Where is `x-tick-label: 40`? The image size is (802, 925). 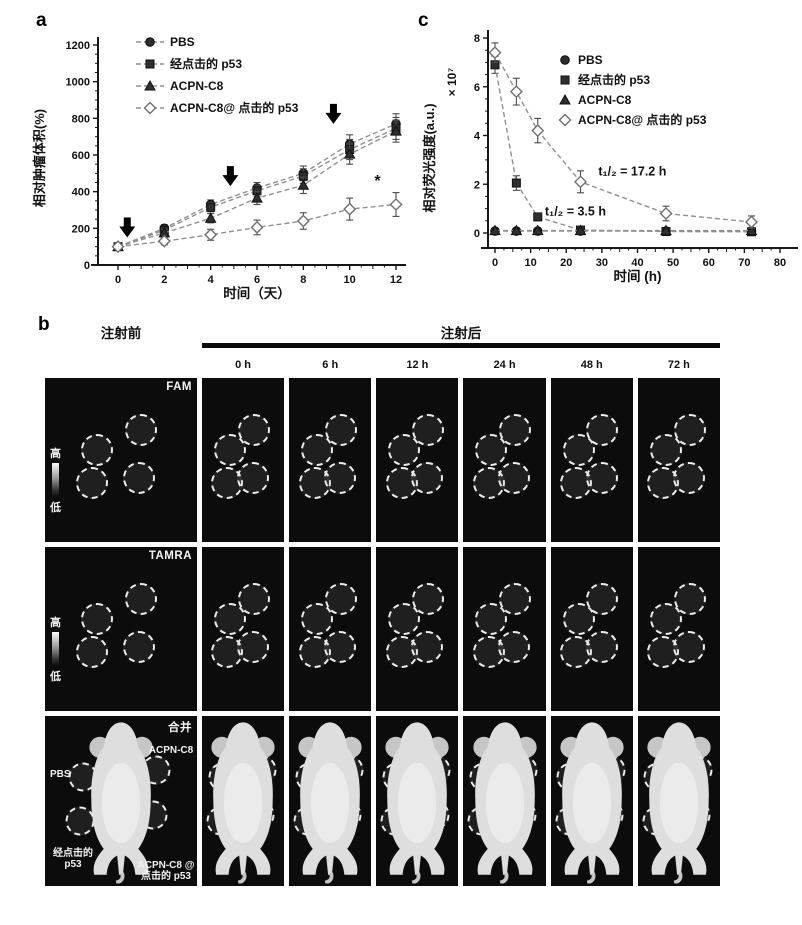 x-tick-label: 40 is located at coordinates (637, 263).